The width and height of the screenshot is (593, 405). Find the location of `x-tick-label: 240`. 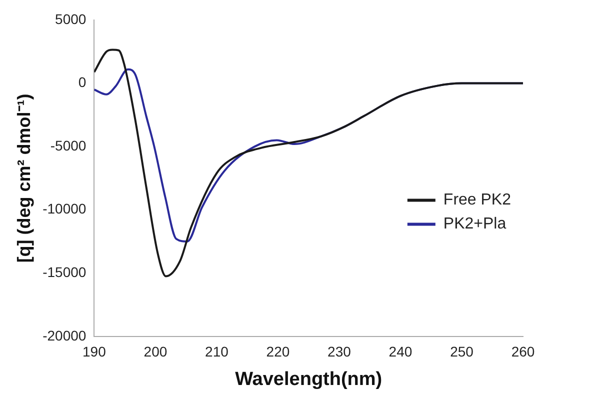

x-tick-label: 240 is located at coordinates (400, 352).